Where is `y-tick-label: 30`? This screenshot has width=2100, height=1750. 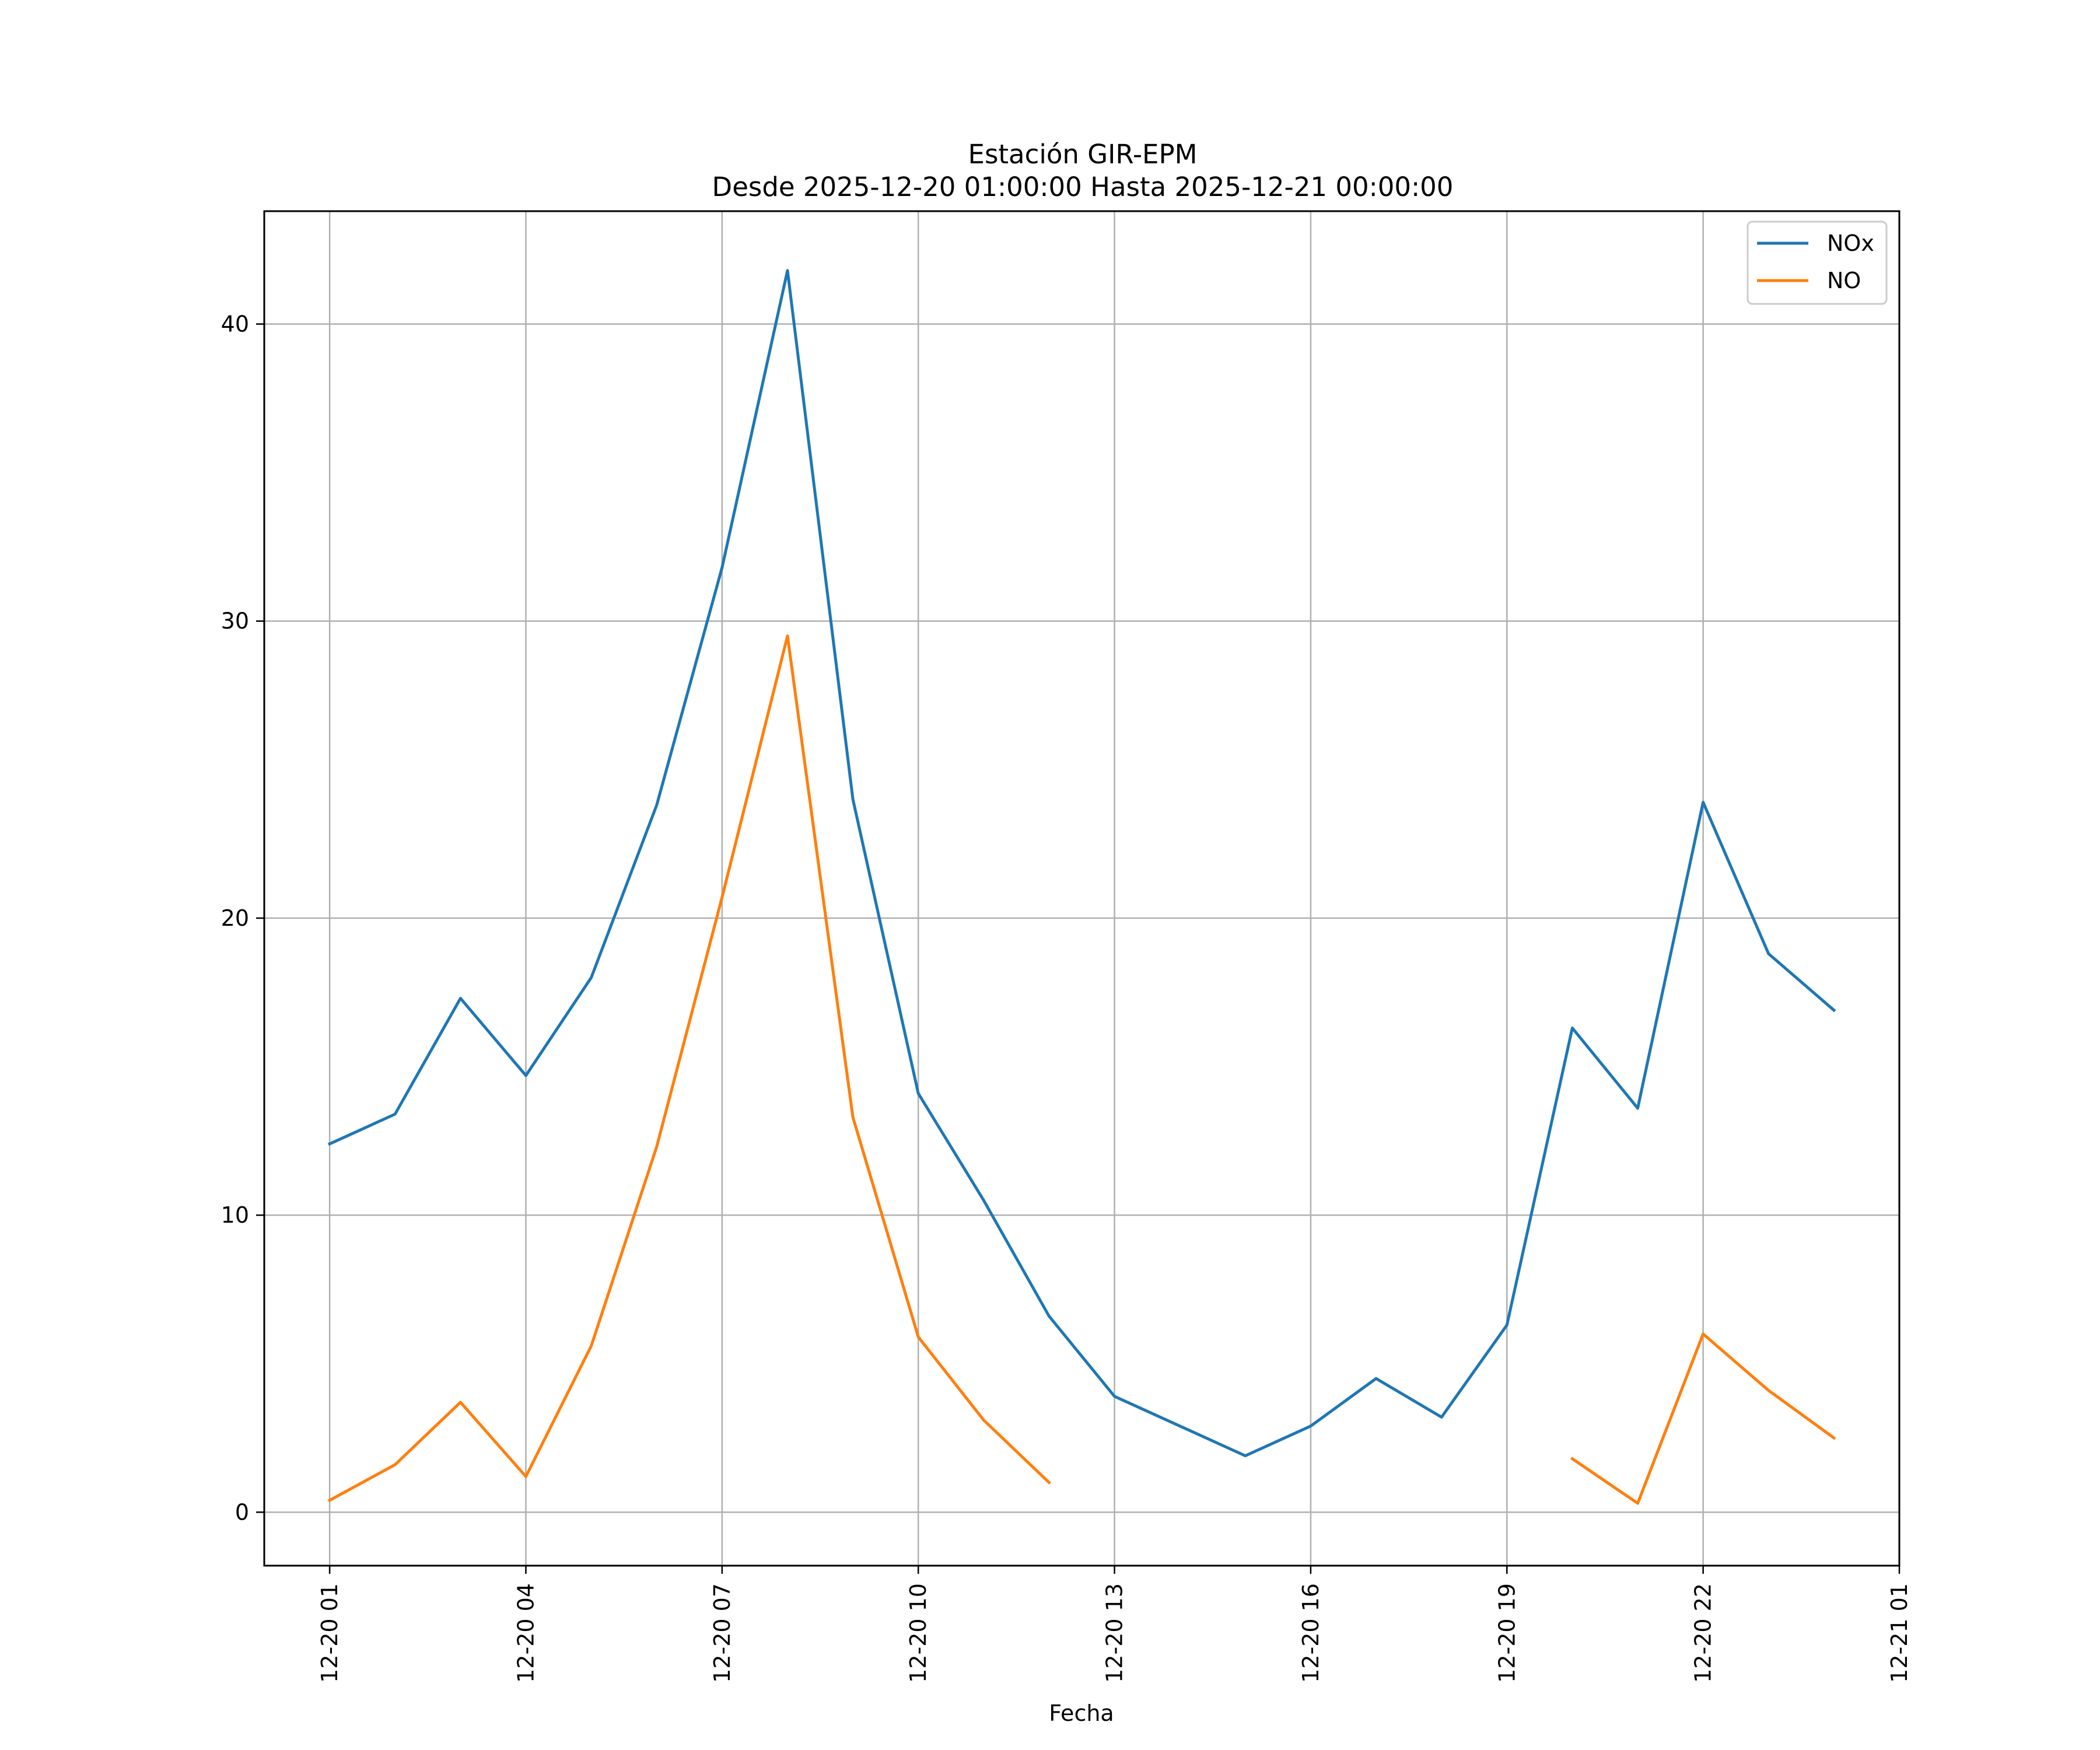
y-tick-label: 30 is located at coordinates (235, 621).